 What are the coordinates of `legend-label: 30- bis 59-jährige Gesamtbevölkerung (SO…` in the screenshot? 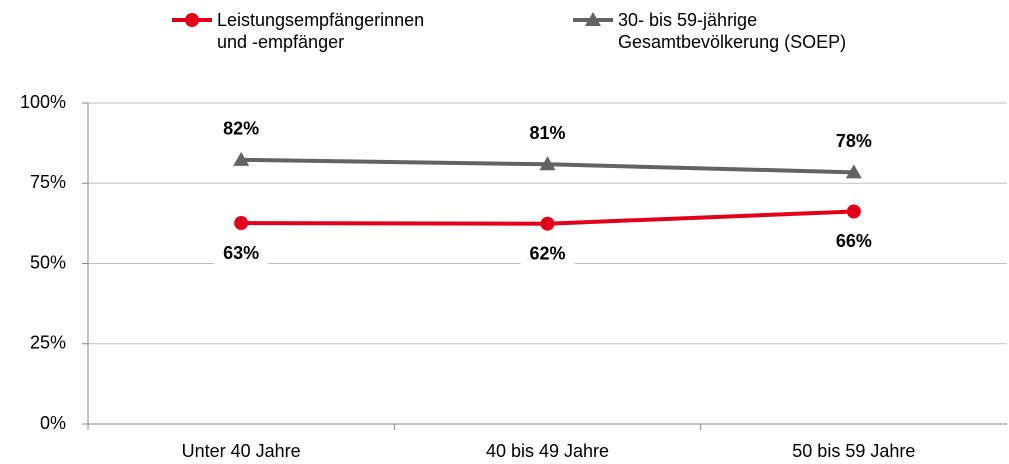 It's located at (732, 31).